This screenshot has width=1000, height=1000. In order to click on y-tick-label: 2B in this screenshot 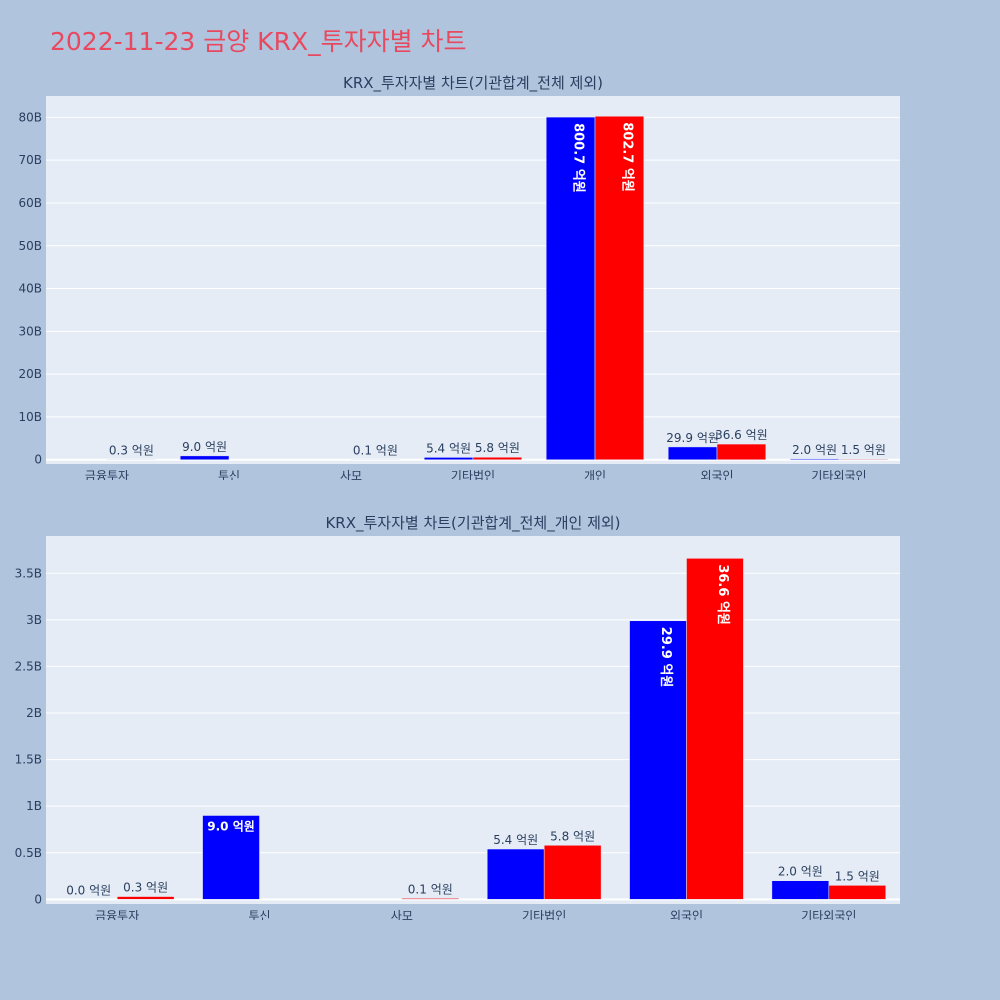, I will do `click(34, 713)`.